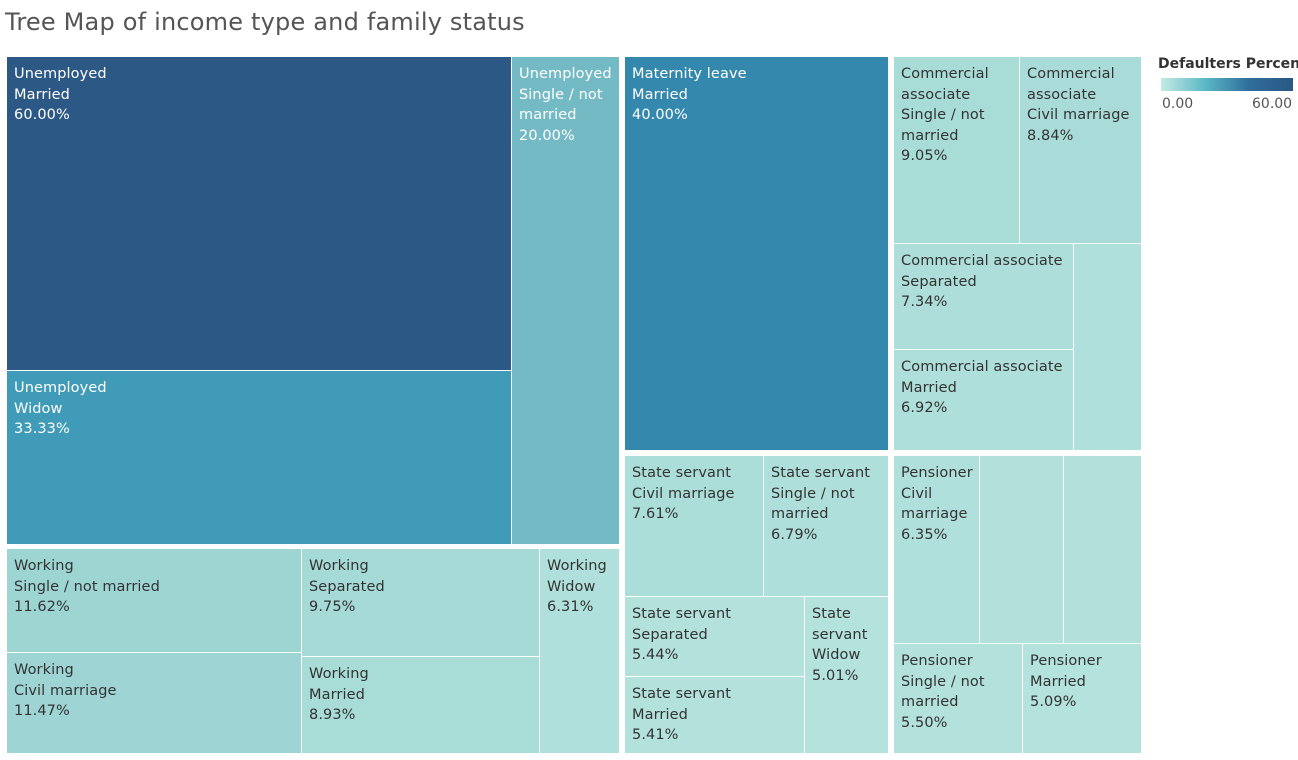 This screenshot has height=760, width=1298. I want to click on legend-min-label: 0.00, so click(1178, 104).